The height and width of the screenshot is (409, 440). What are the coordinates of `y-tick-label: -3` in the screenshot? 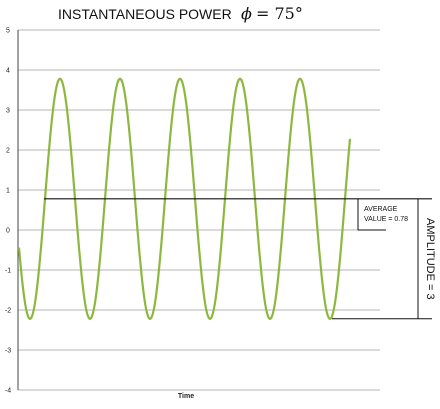 It's located at (8, 351).